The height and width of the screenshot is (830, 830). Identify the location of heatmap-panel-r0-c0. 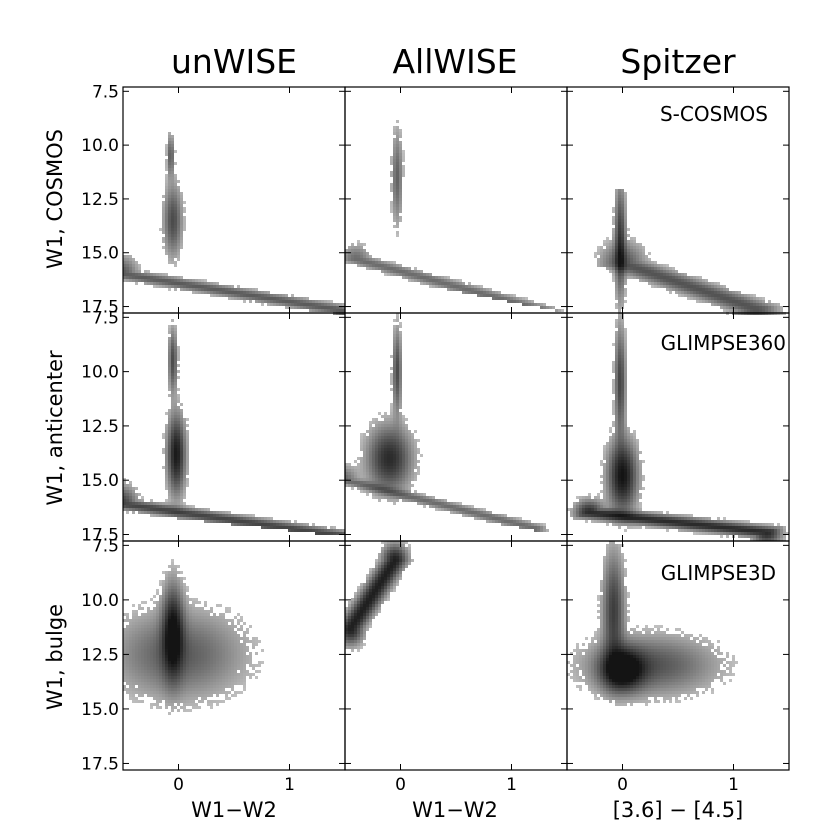
(234, 223).